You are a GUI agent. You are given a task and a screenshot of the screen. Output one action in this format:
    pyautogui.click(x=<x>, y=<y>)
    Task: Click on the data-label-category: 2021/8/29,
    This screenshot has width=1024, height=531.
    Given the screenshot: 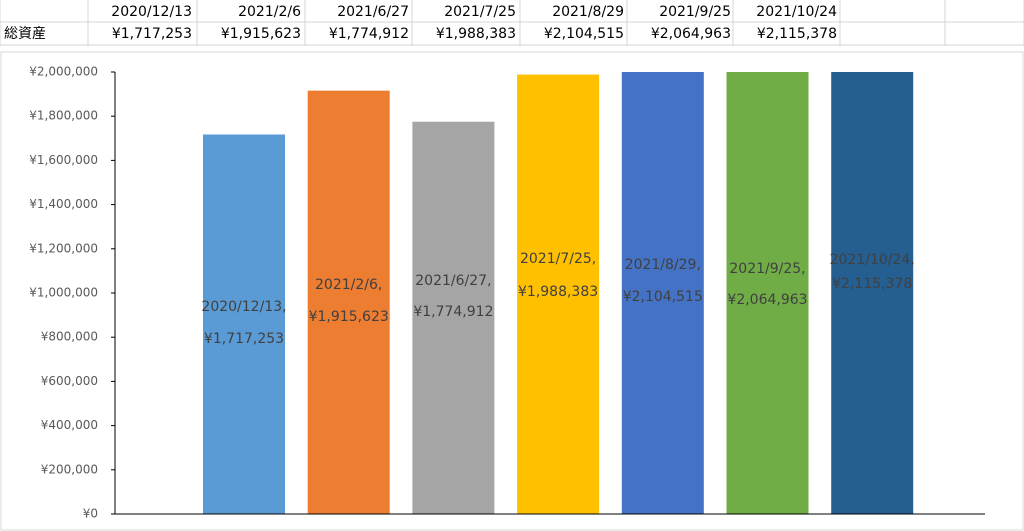 What is the action you would take?
    pyautogui.click(x=663, y=265)
    